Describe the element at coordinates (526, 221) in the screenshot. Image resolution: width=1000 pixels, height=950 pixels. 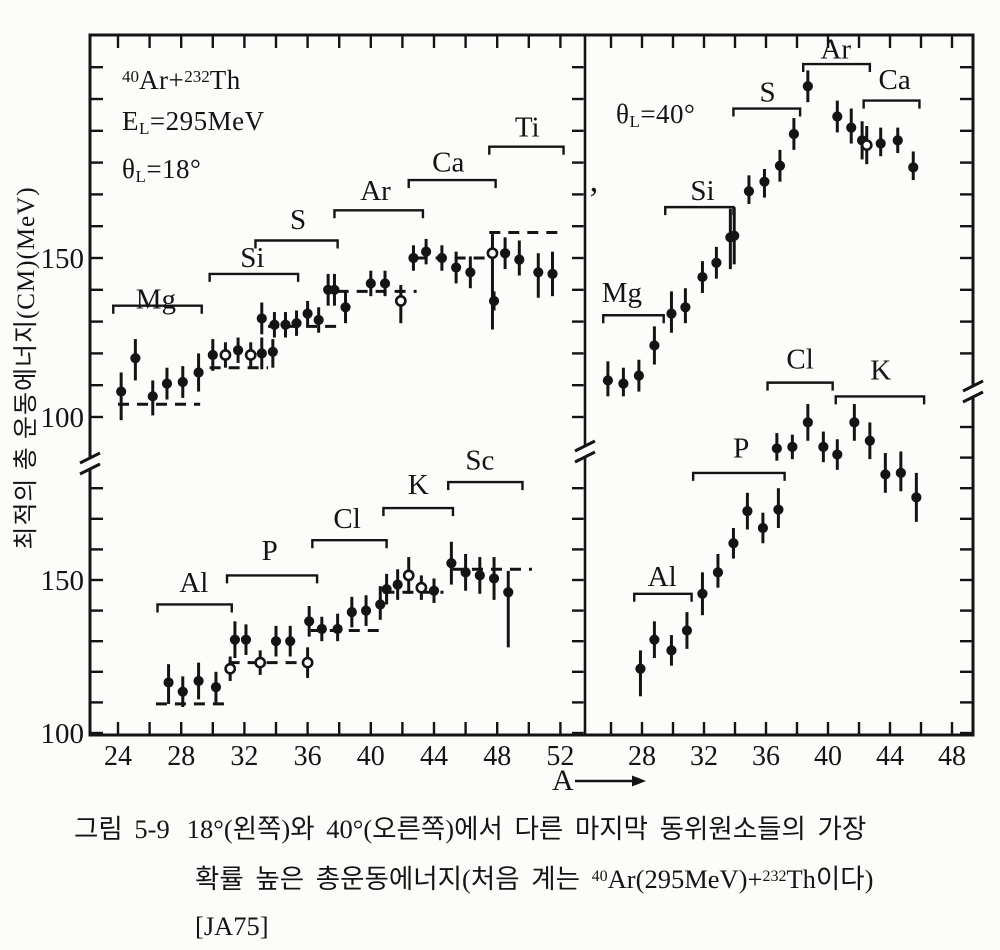
I see `isotope-group-left-Ti: Ti` at that location.